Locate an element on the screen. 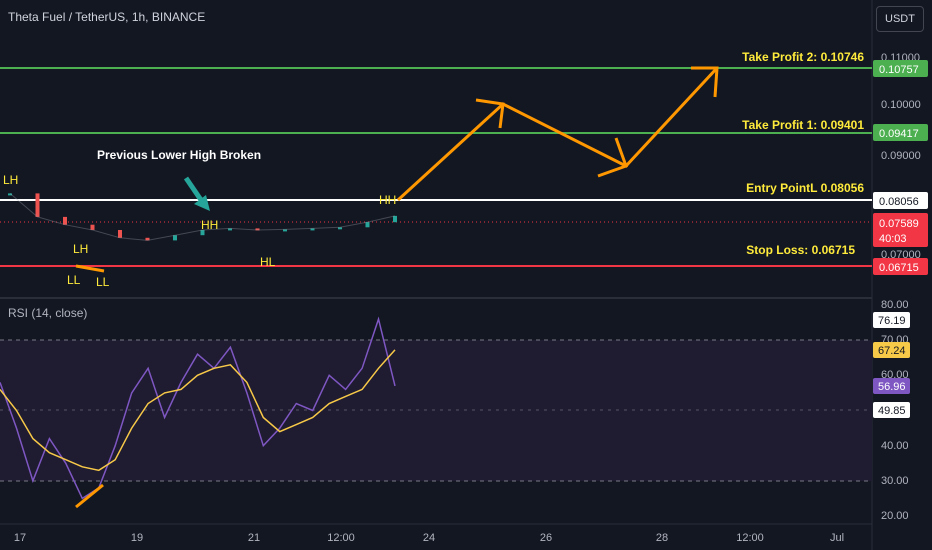 The image size is (932, 550). rsi-low-text: 49.85 is located at coordinates (892, 411).